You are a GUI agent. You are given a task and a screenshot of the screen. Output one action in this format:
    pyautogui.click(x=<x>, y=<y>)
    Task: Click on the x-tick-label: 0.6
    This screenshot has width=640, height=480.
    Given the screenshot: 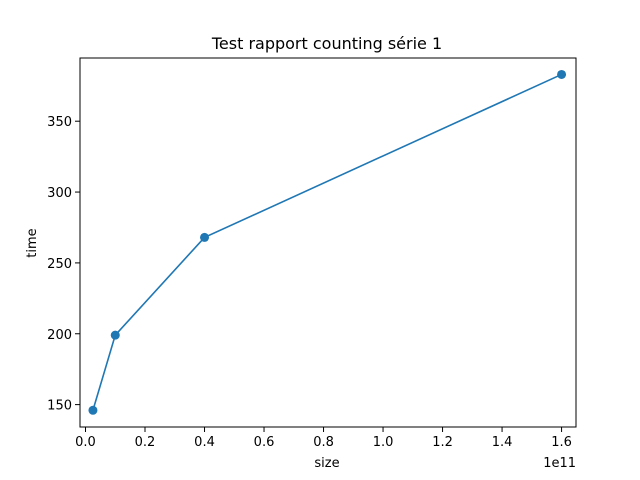 What is the action you would take?
    pyautogui.click(x=264, y=442)
    